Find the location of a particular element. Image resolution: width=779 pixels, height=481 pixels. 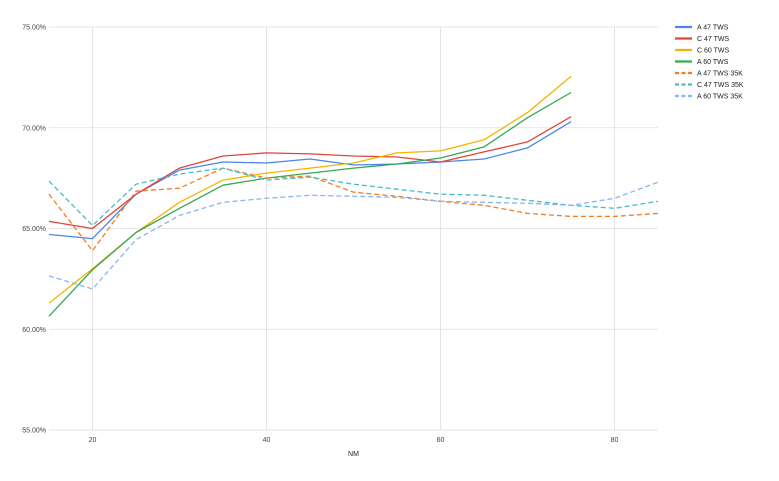

y-tick-label: 70.00% is located at coordinates (34, 128).